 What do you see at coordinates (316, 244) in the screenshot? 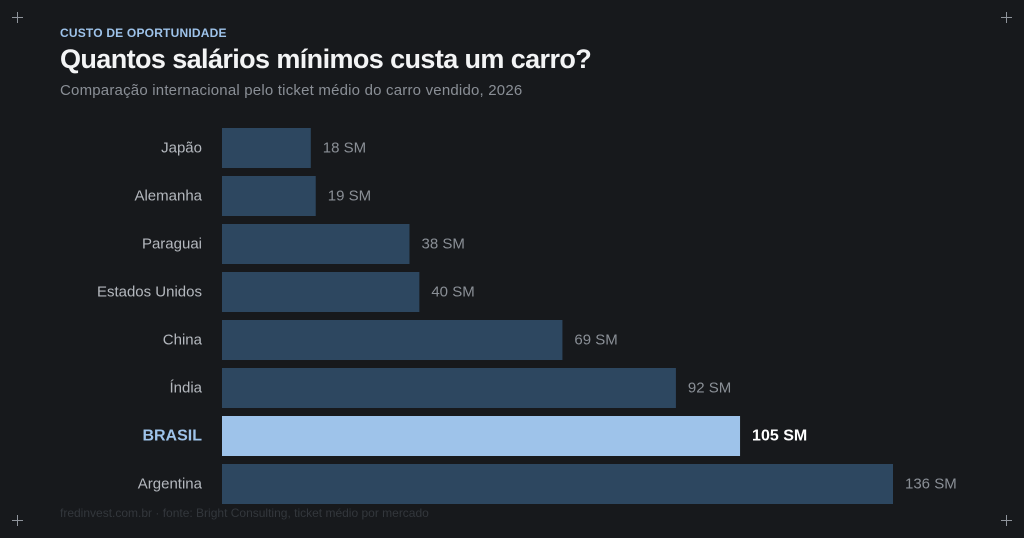
I see `bar-paraguai` at bounding box center [316, 244].